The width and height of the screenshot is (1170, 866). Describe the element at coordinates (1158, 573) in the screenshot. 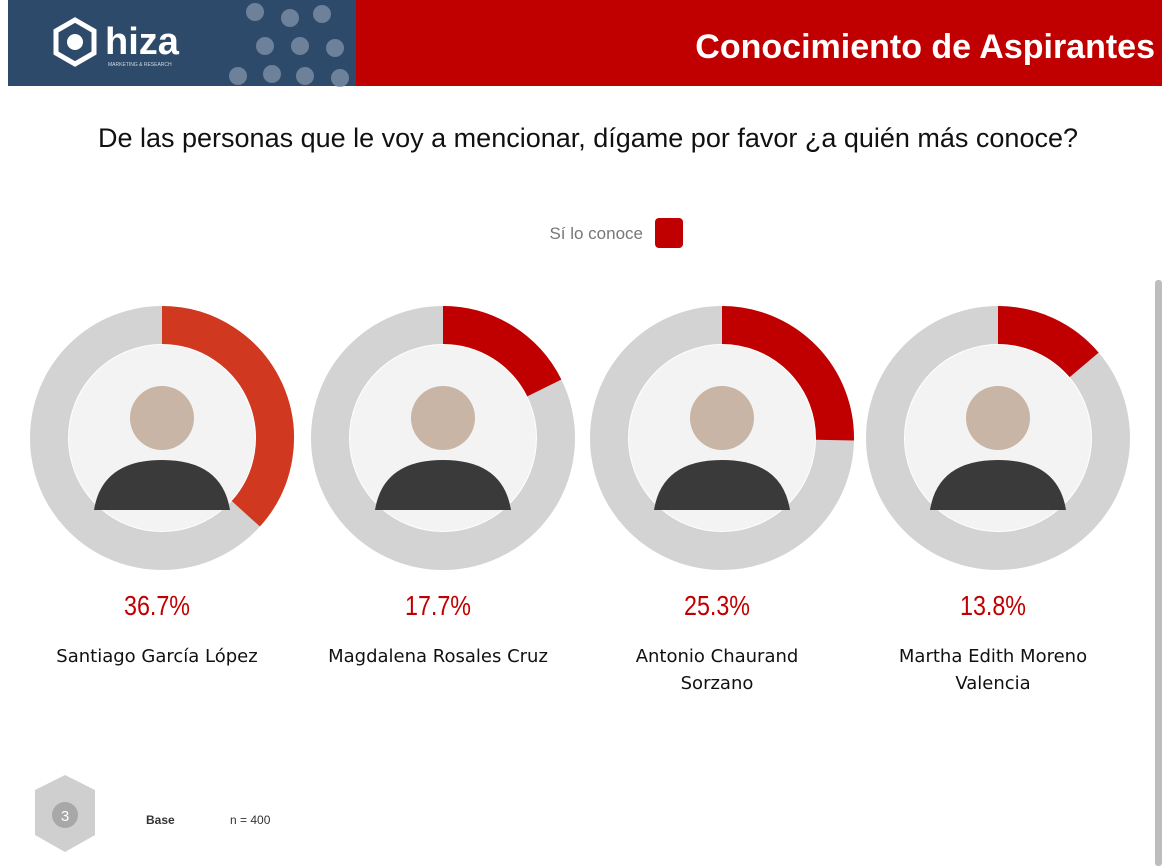

I see `scrollbar` at that location.